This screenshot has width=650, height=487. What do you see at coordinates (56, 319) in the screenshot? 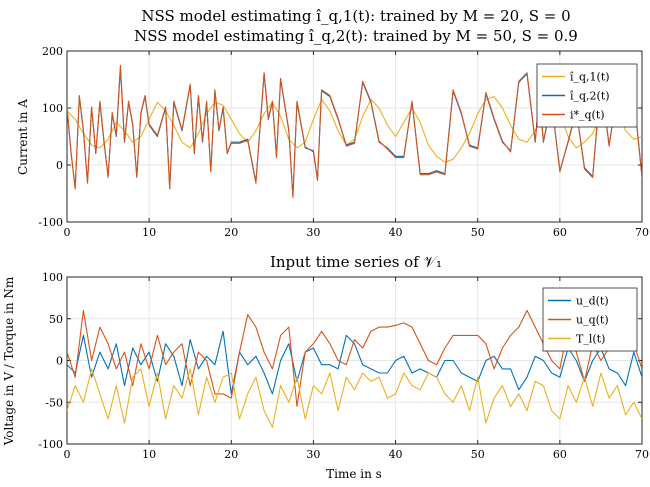
I see `y-tick-label: 50` at bounding box center [56, 319].